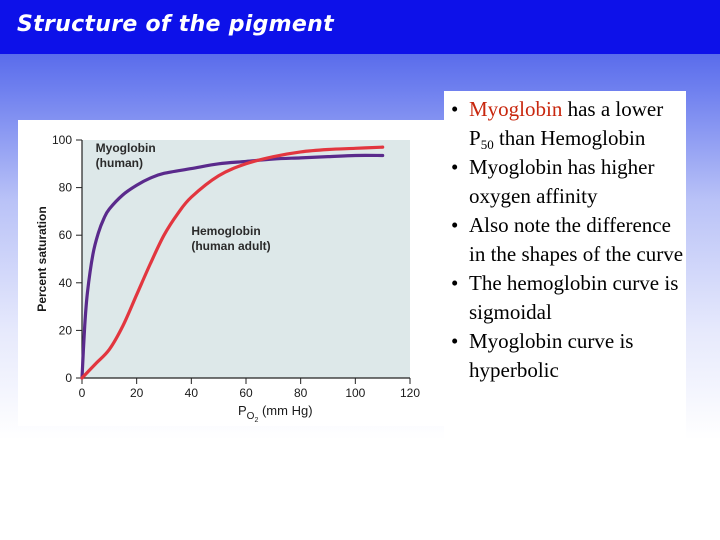 The height and width of the screenshot is (540, 720). What do you see at coordinates (562, 181) in the screenshot?
I see `bullet-text: Myoglobin has higher oxygen affinity` at bounding box center [562, 181].